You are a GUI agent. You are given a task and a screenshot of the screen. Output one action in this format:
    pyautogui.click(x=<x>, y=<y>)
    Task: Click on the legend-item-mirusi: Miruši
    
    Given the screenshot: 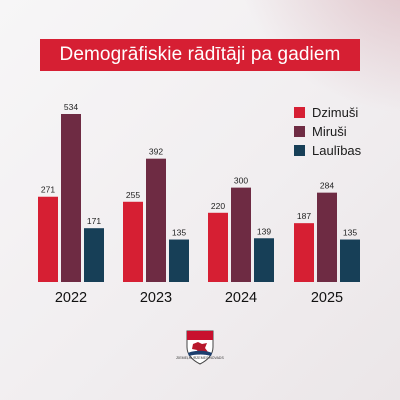 What is the action you would take?
    pyautogui.click(x=327, y=131)
    